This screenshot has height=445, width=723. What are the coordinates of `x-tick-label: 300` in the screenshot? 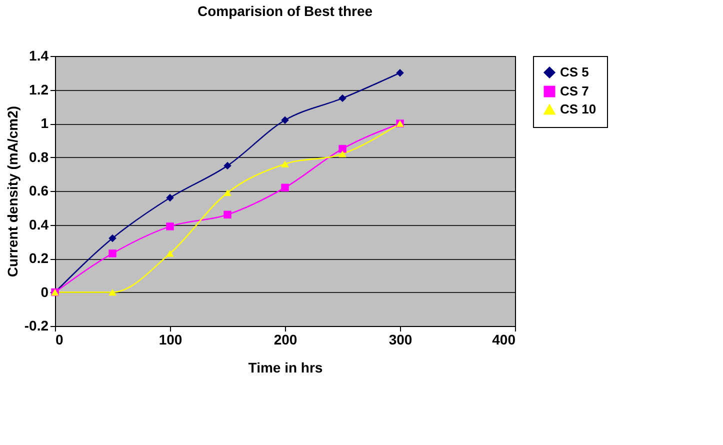 It's located at (400, 340).